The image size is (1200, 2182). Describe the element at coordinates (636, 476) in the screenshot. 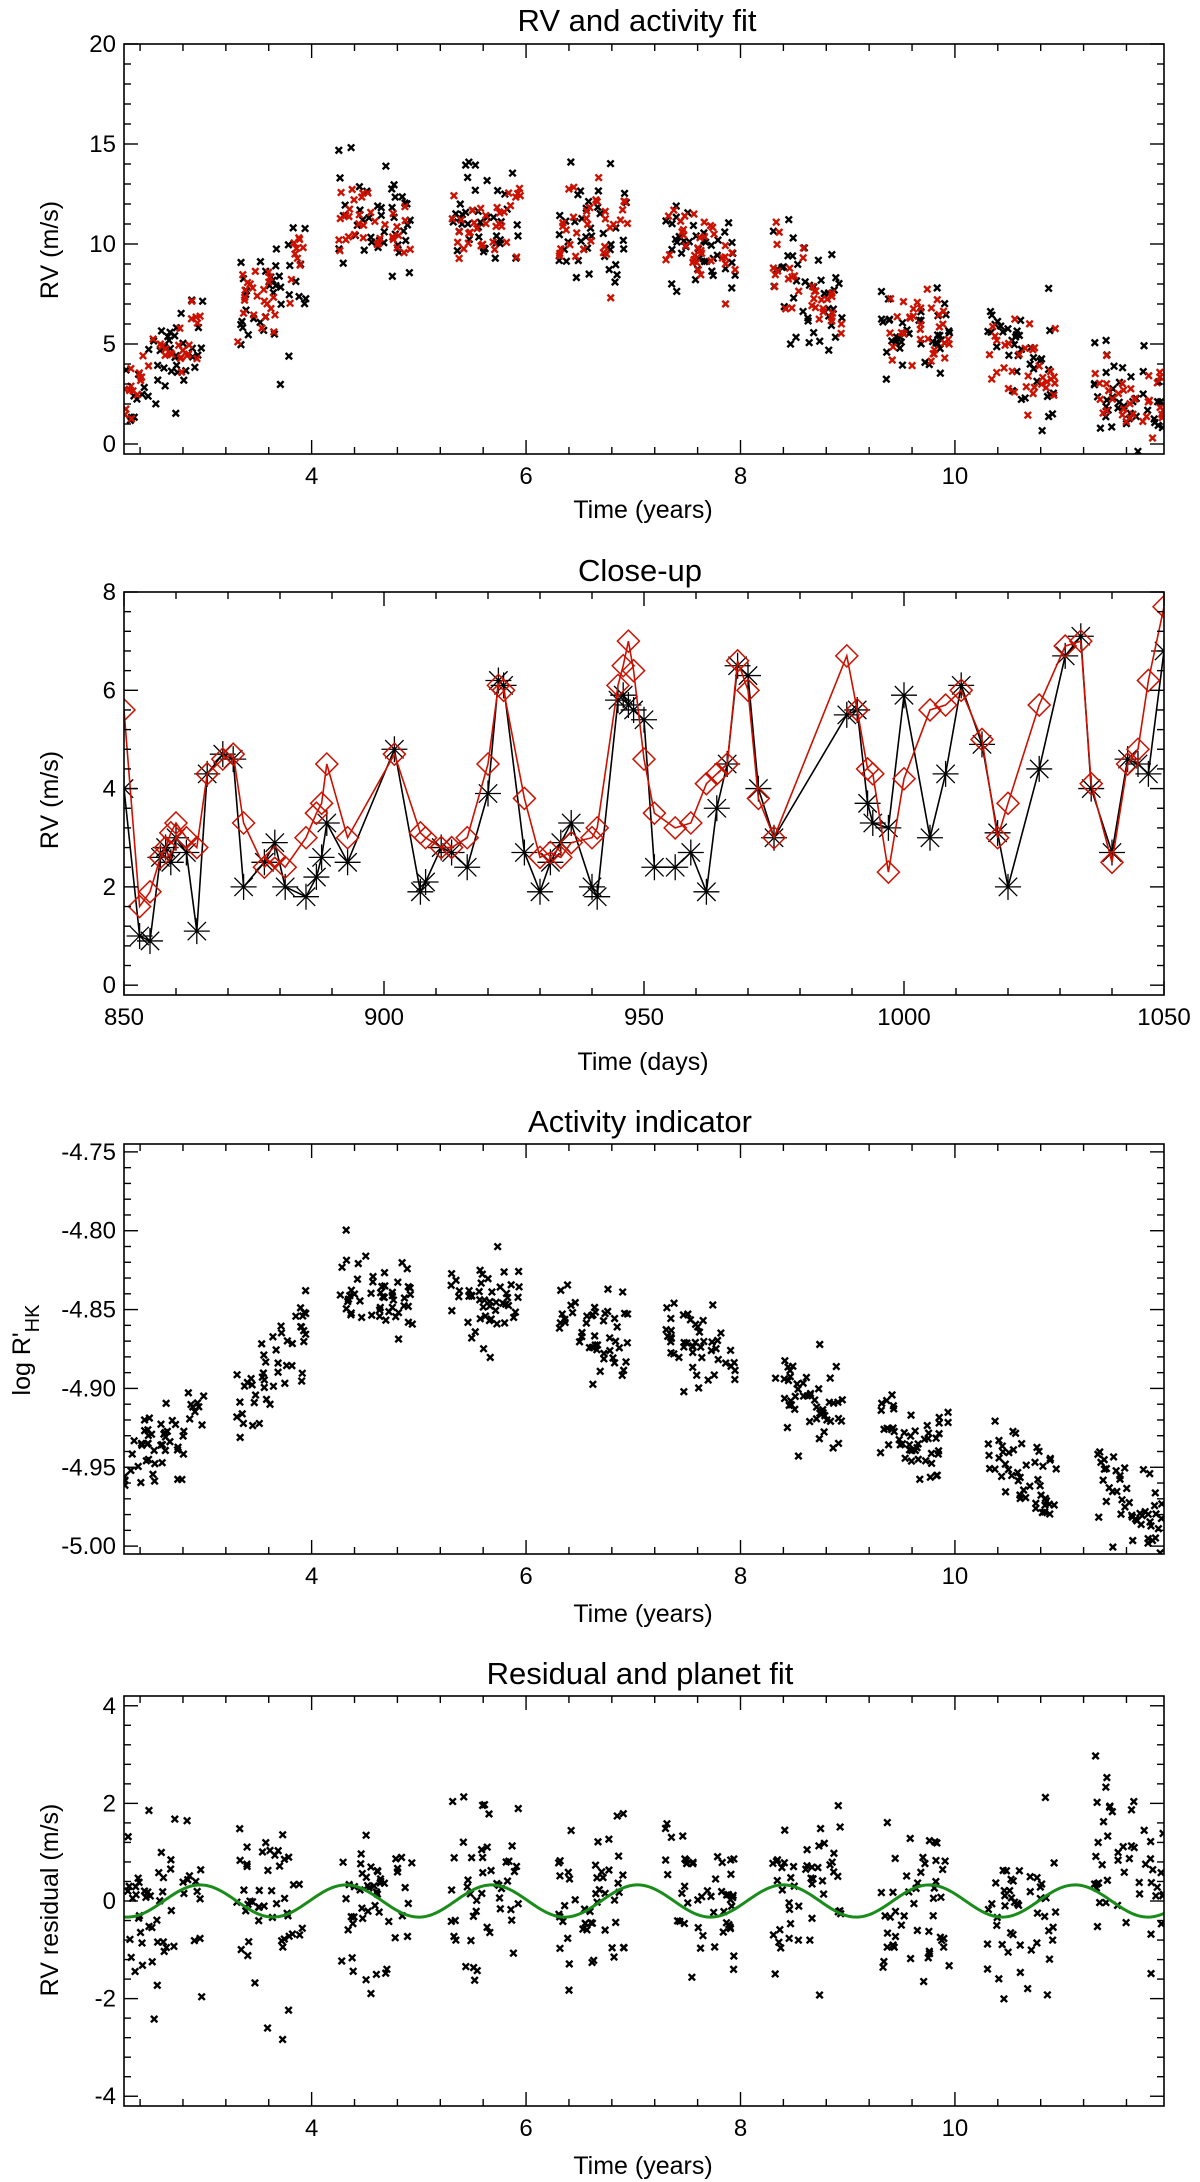

I see `x-tick-labels: 4 6 8 10` at that location.